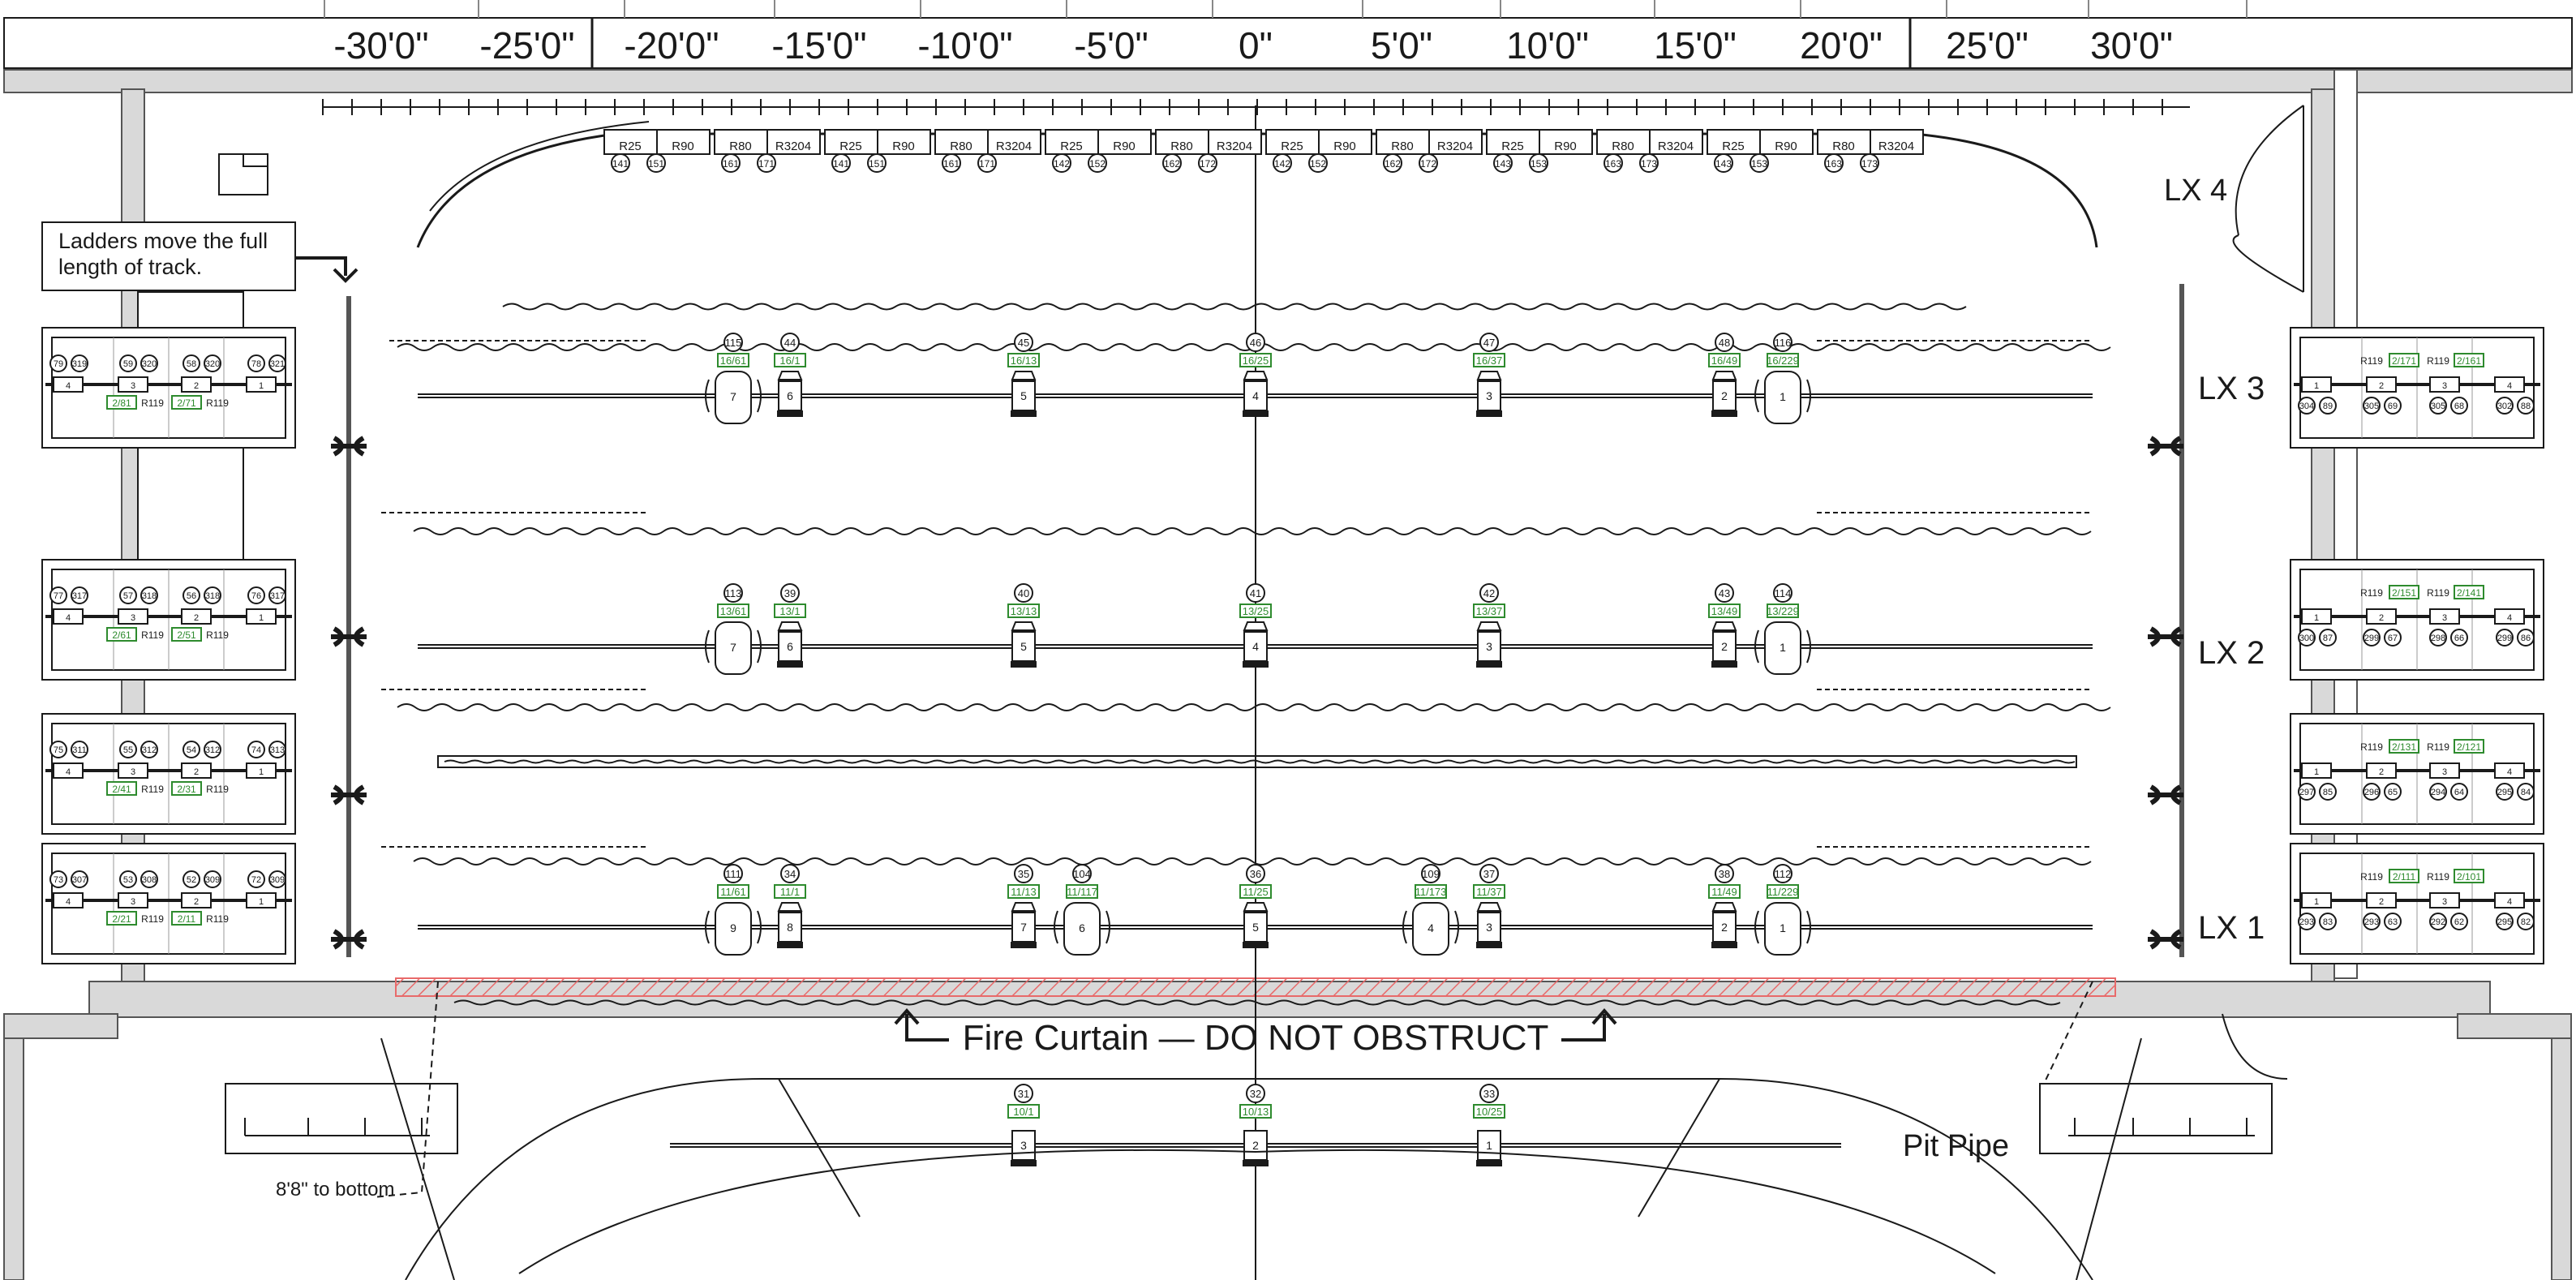 The width and height of the screenshot is (2576, 1280). What do you see at coordinates (1896, 146) in the screenshot?
I see `lx4-gel-bottom: R3204` at bounding box center [1896, 146].